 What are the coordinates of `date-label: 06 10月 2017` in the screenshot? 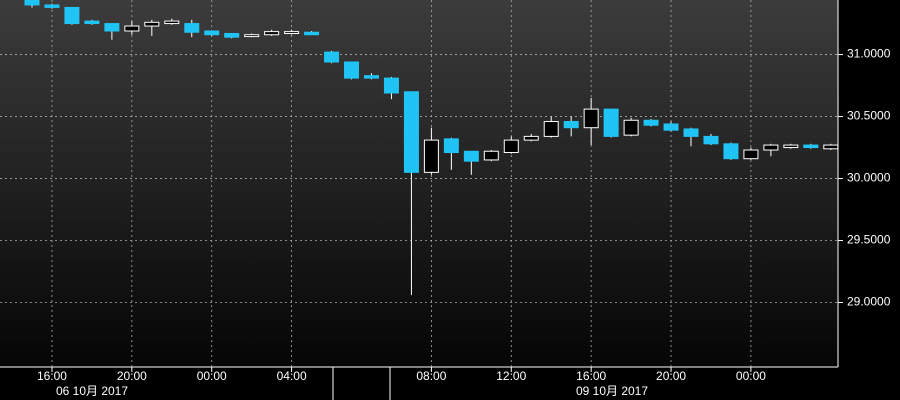 It's located at (92, 391).